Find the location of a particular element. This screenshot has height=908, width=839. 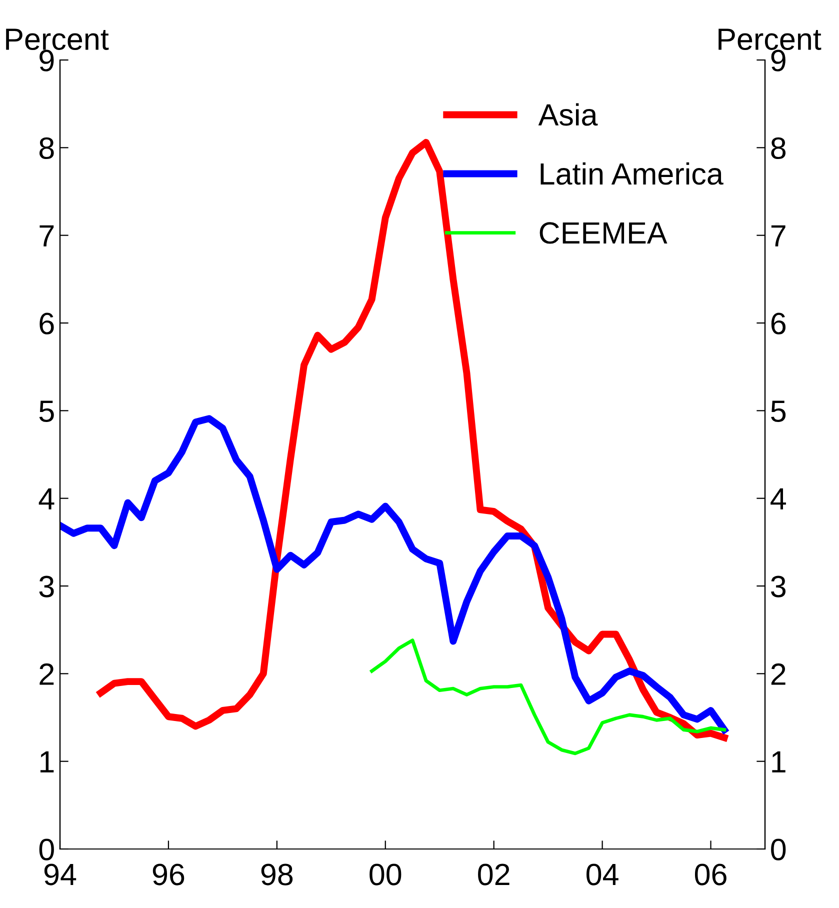

y2-tick-label: 1 is located at coordinates (779, 761).